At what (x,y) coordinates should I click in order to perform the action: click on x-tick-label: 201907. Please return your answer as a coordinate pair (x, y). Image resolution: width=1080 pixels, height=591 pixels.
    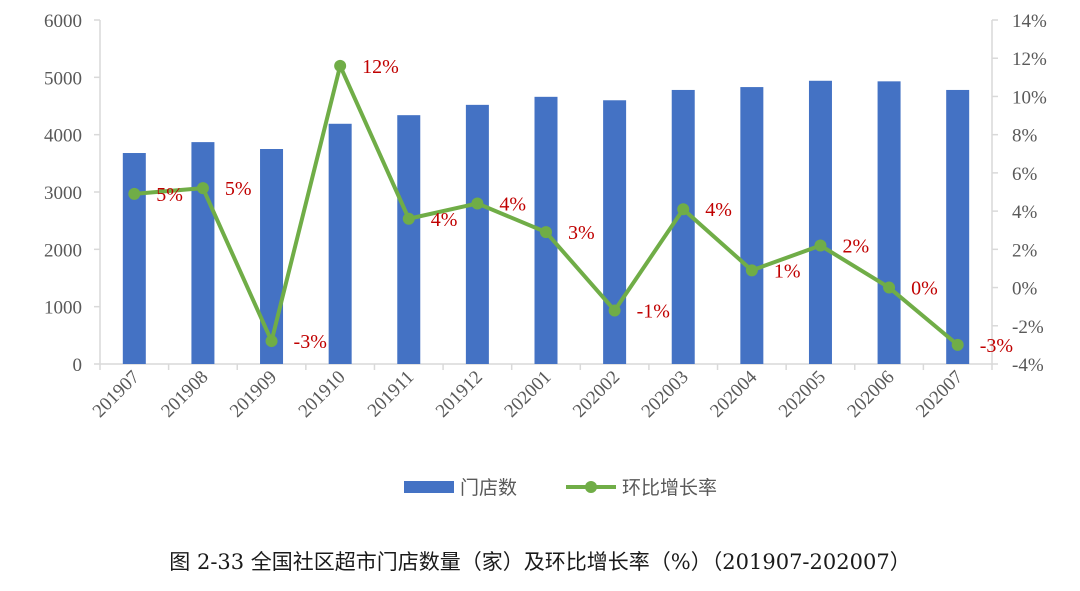
    Looking at the image, I should click on (116, 394).